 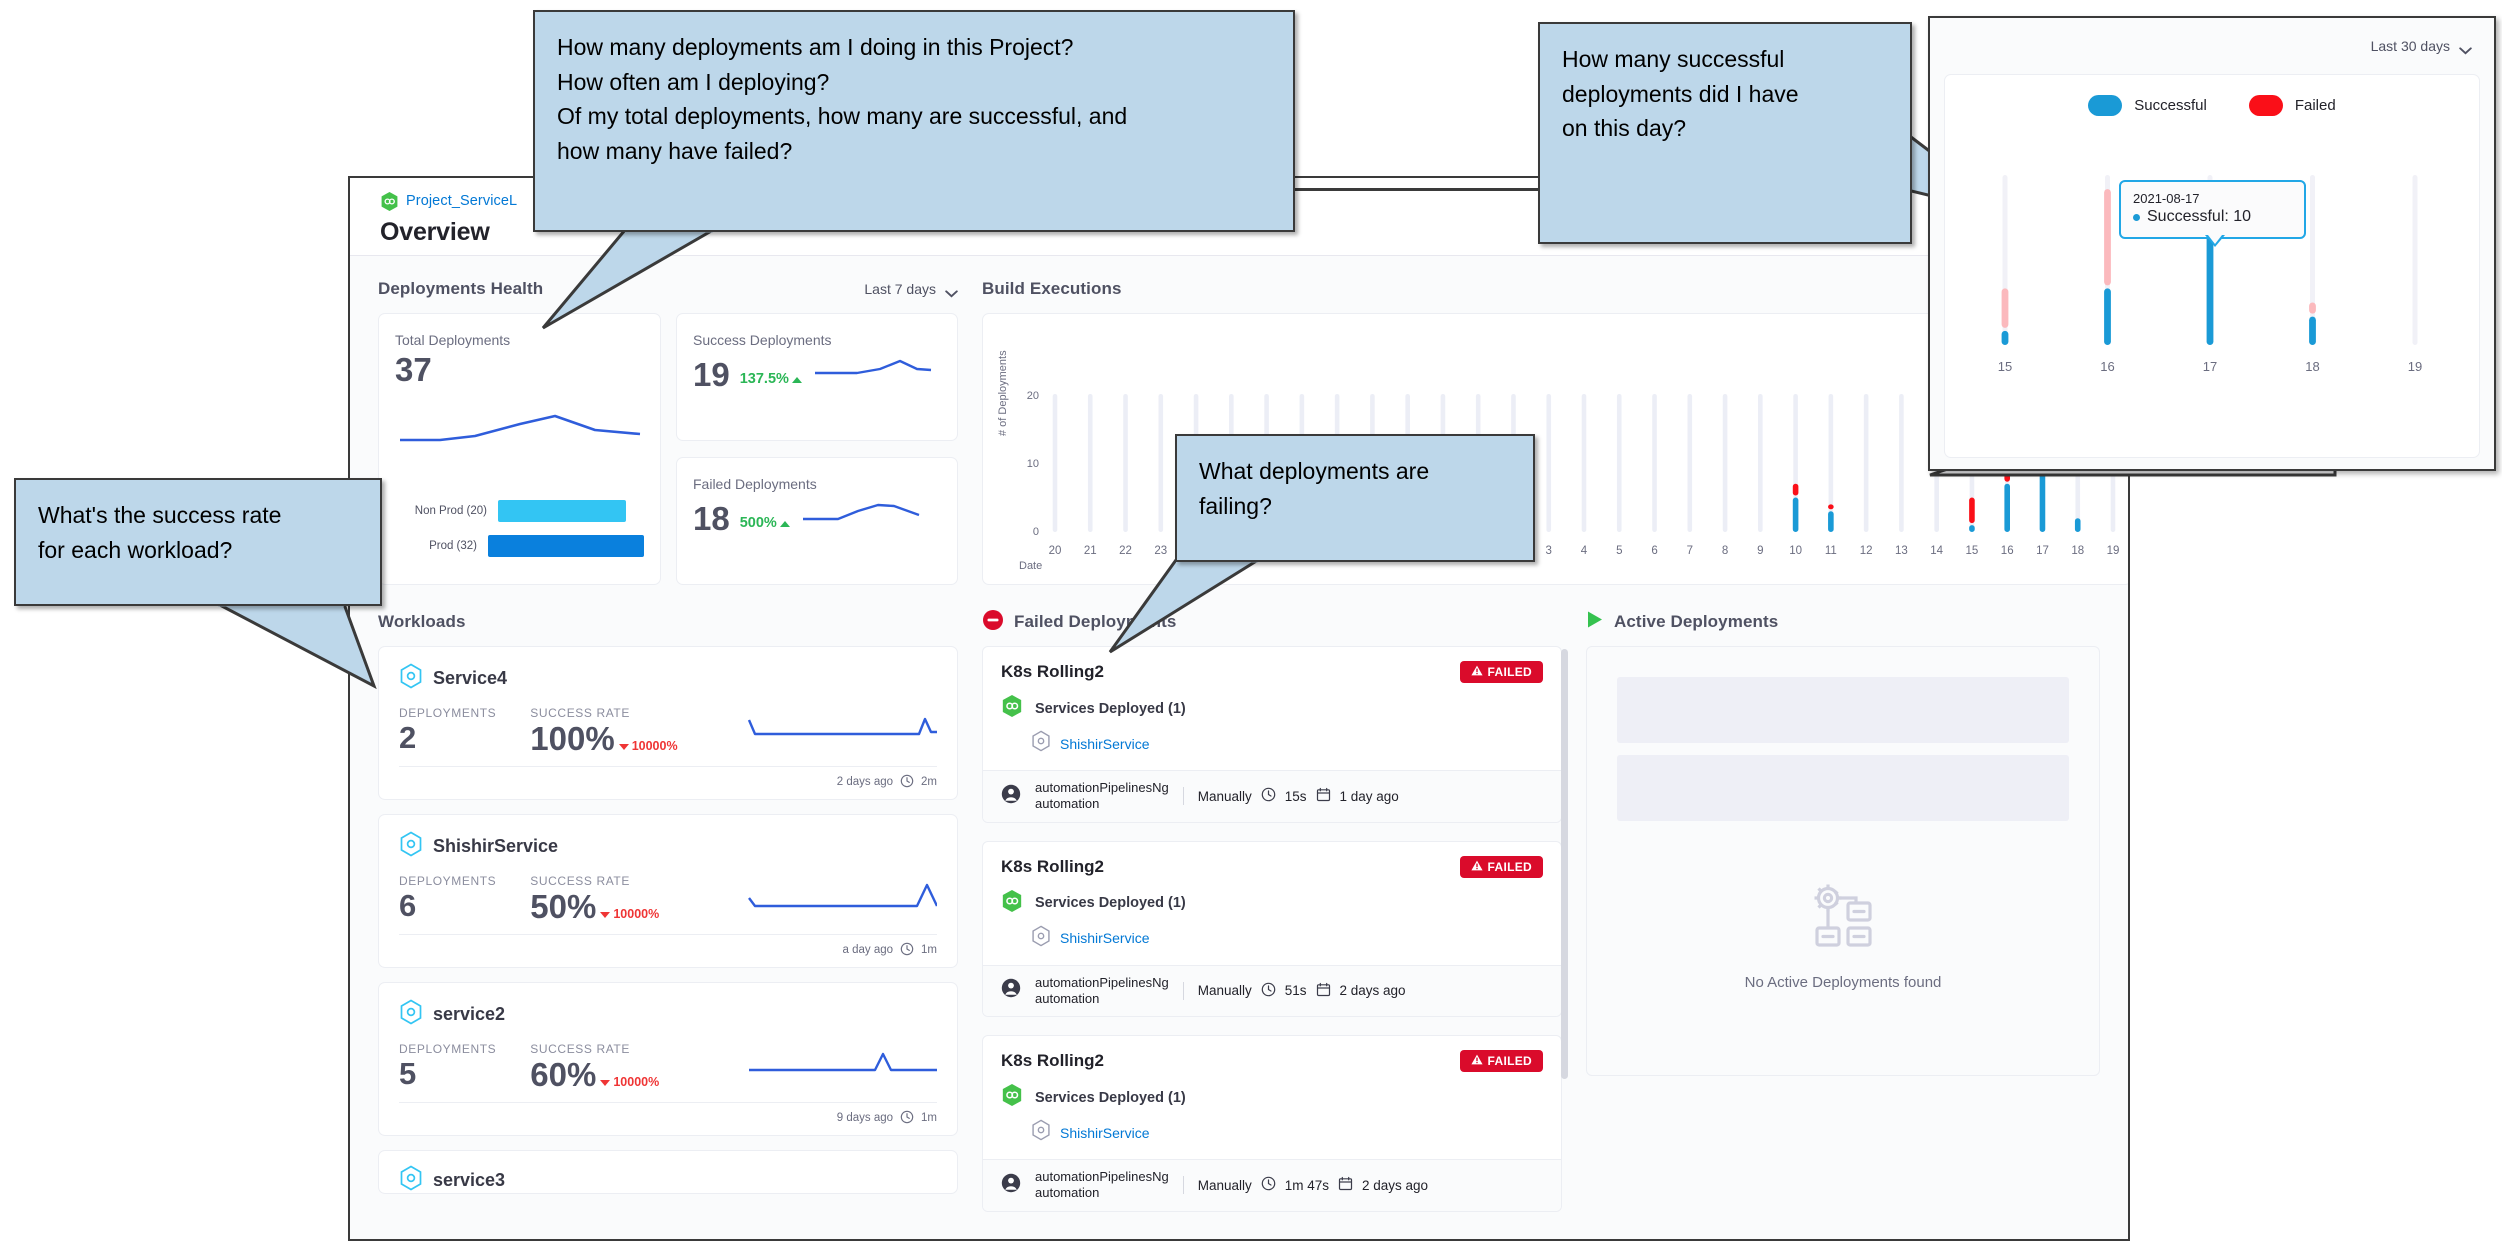 What do you see at coordinates (2105, 105) in the screenshot?
I see `legend-swatch-successful` at bounding box center [2105, 105].